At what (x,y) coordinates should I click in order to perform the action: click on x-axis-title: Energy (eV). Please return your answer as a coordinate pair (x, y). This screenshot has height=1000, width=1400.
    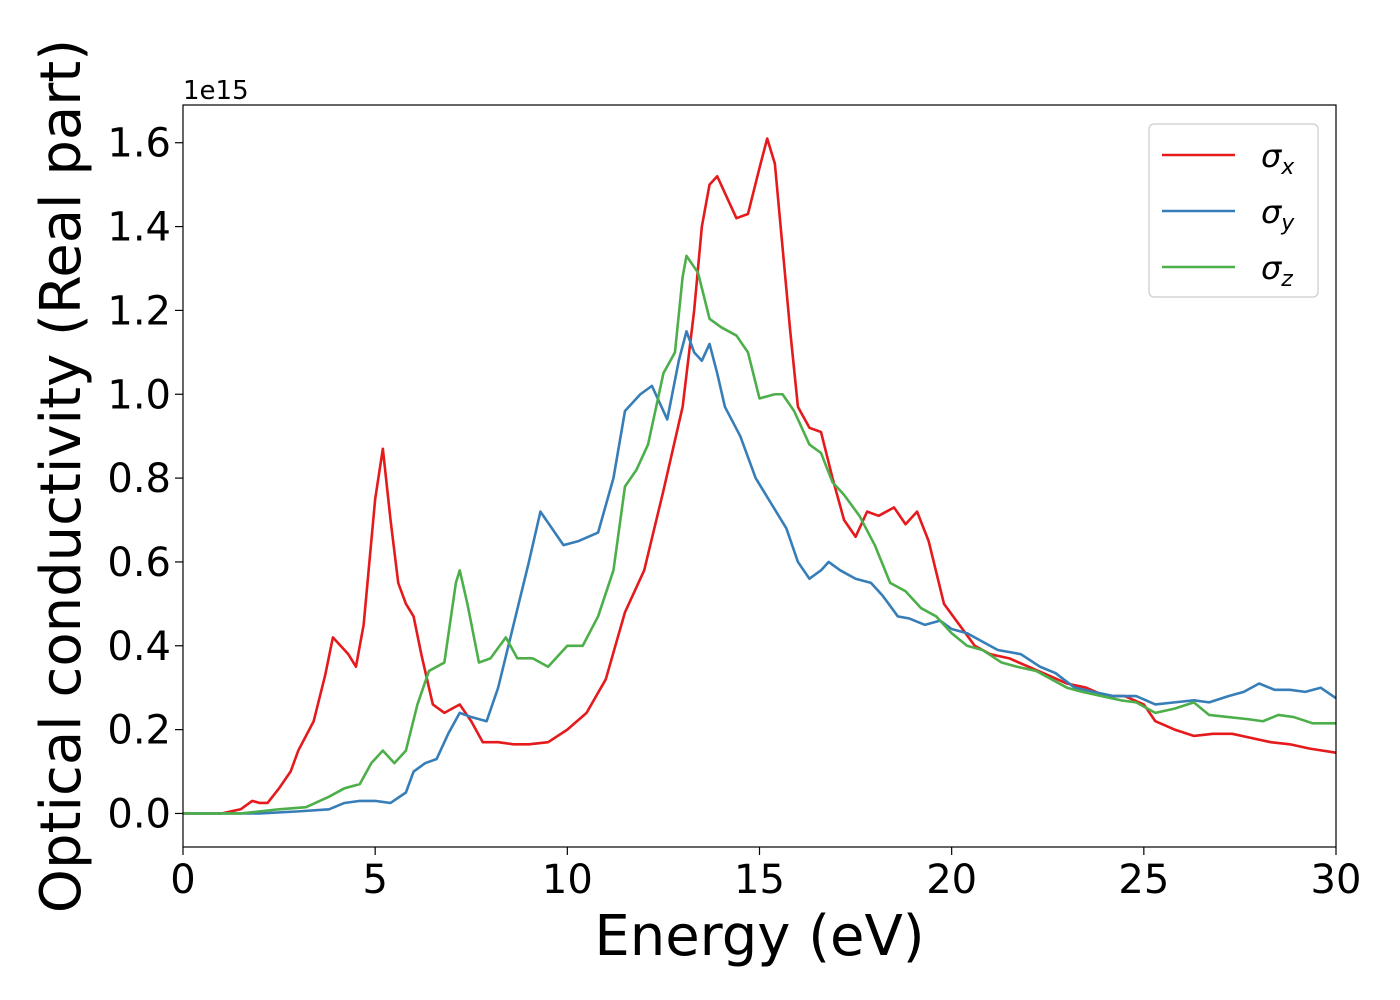
    Looking at the image, I should click on (759, 936).